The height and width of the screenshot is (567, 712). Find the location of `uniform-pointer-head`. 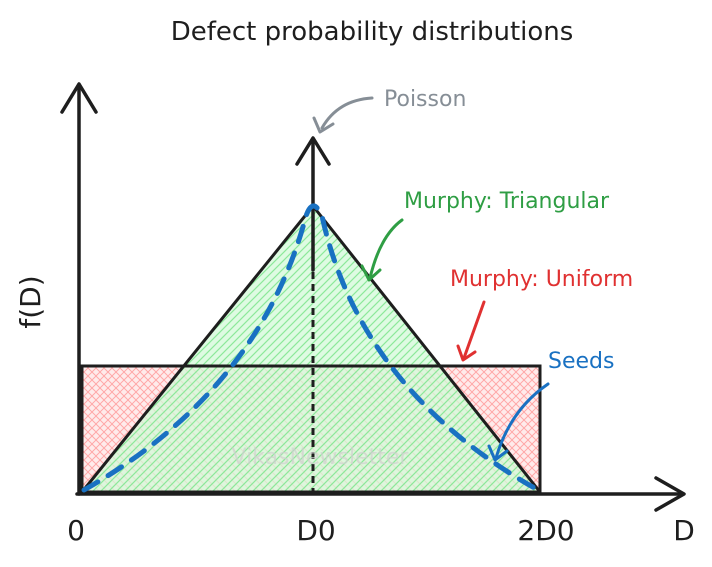

uniform-pointer-head is located at coordinates (466, 353).